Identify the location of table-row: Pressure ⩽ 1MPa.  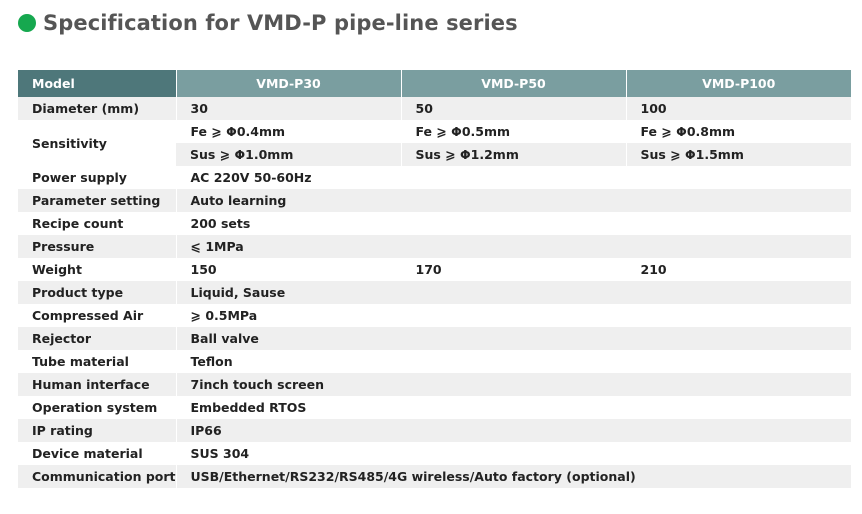
(434, 246).